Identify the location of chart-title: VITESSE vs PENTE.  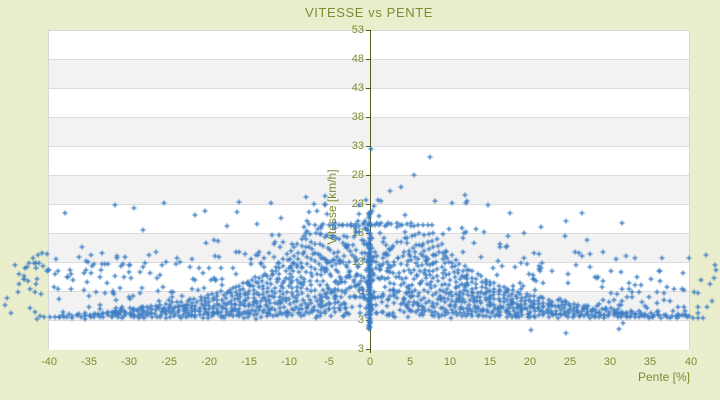
(369, 12).